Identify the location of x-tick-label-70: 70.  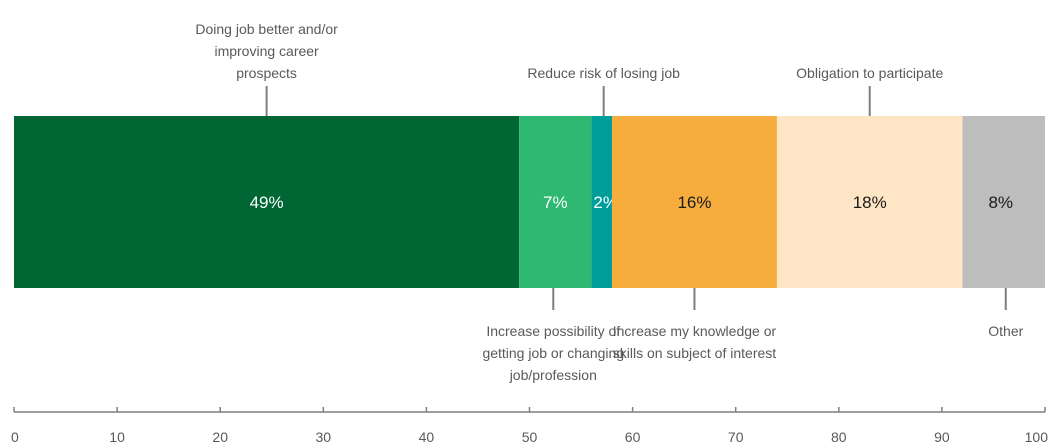
(736, 437).